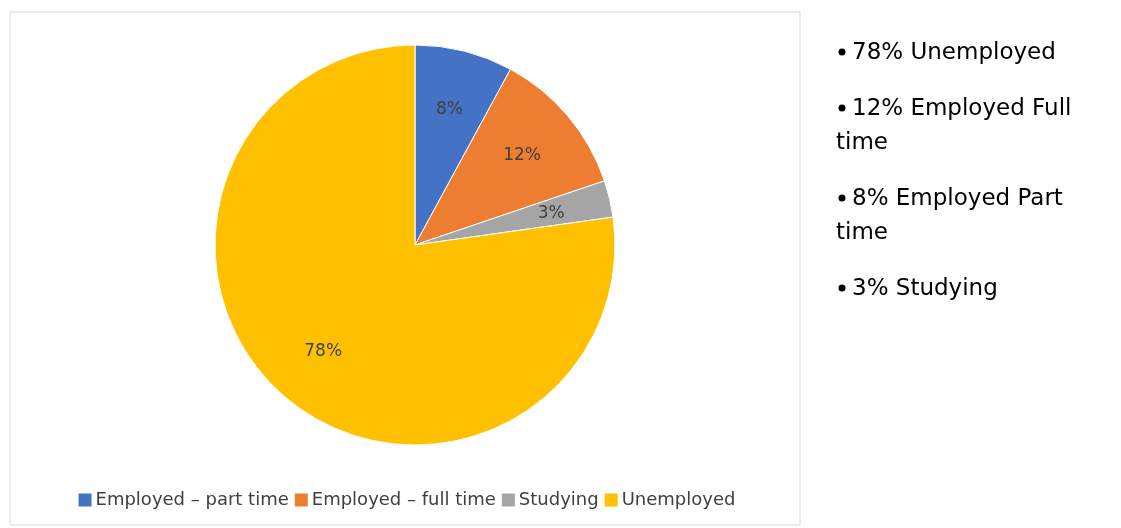 The width and height of the screenshot is (1121, 528). What do you see at coordinates (558, 498) in the screenshot?
I see `legend-label: Studying` at bounding box center [558, 498].